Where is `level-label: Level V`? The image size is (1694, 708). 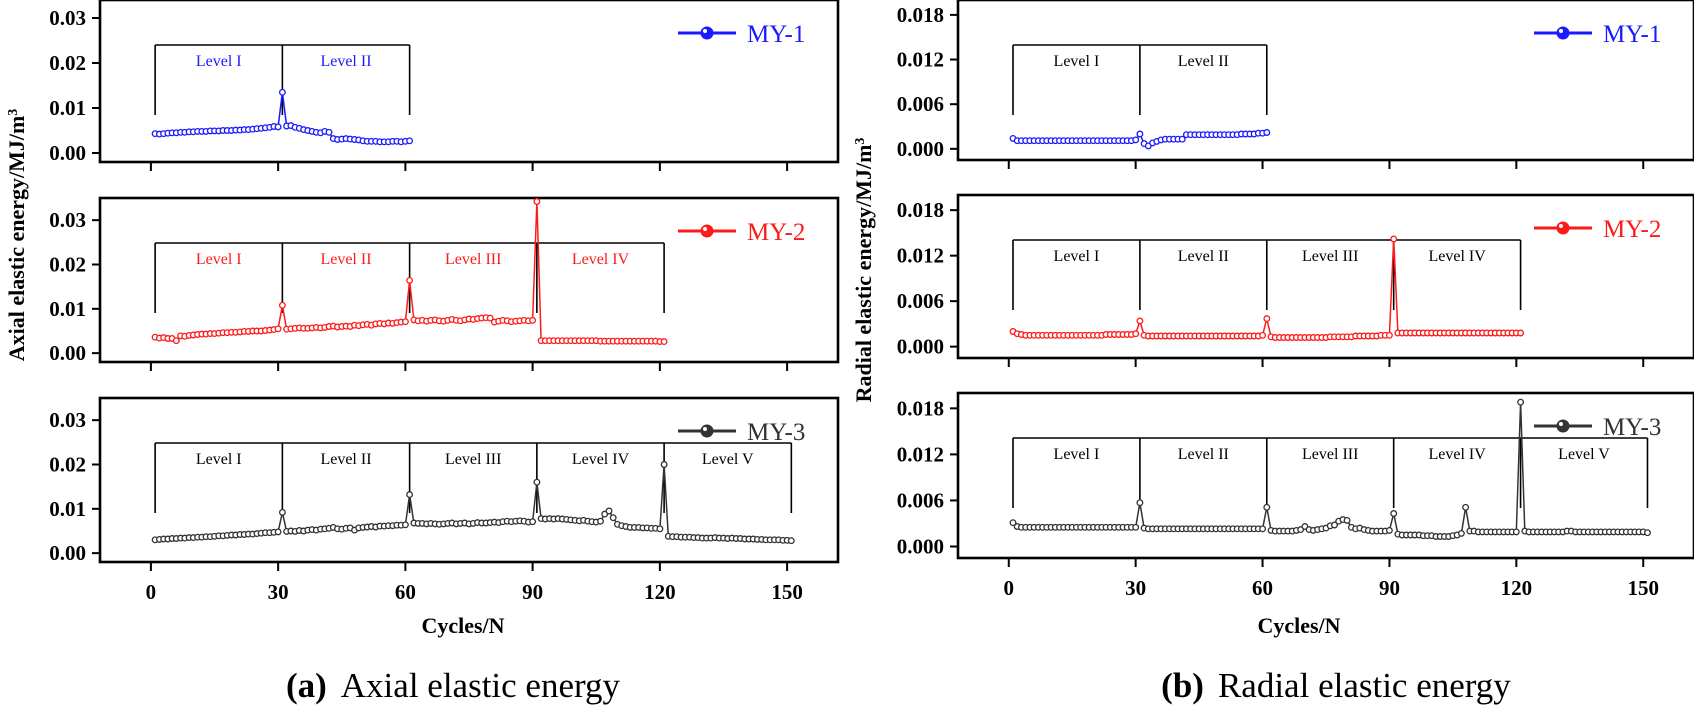 level-label: Level V is located at coordinates (728, 459).